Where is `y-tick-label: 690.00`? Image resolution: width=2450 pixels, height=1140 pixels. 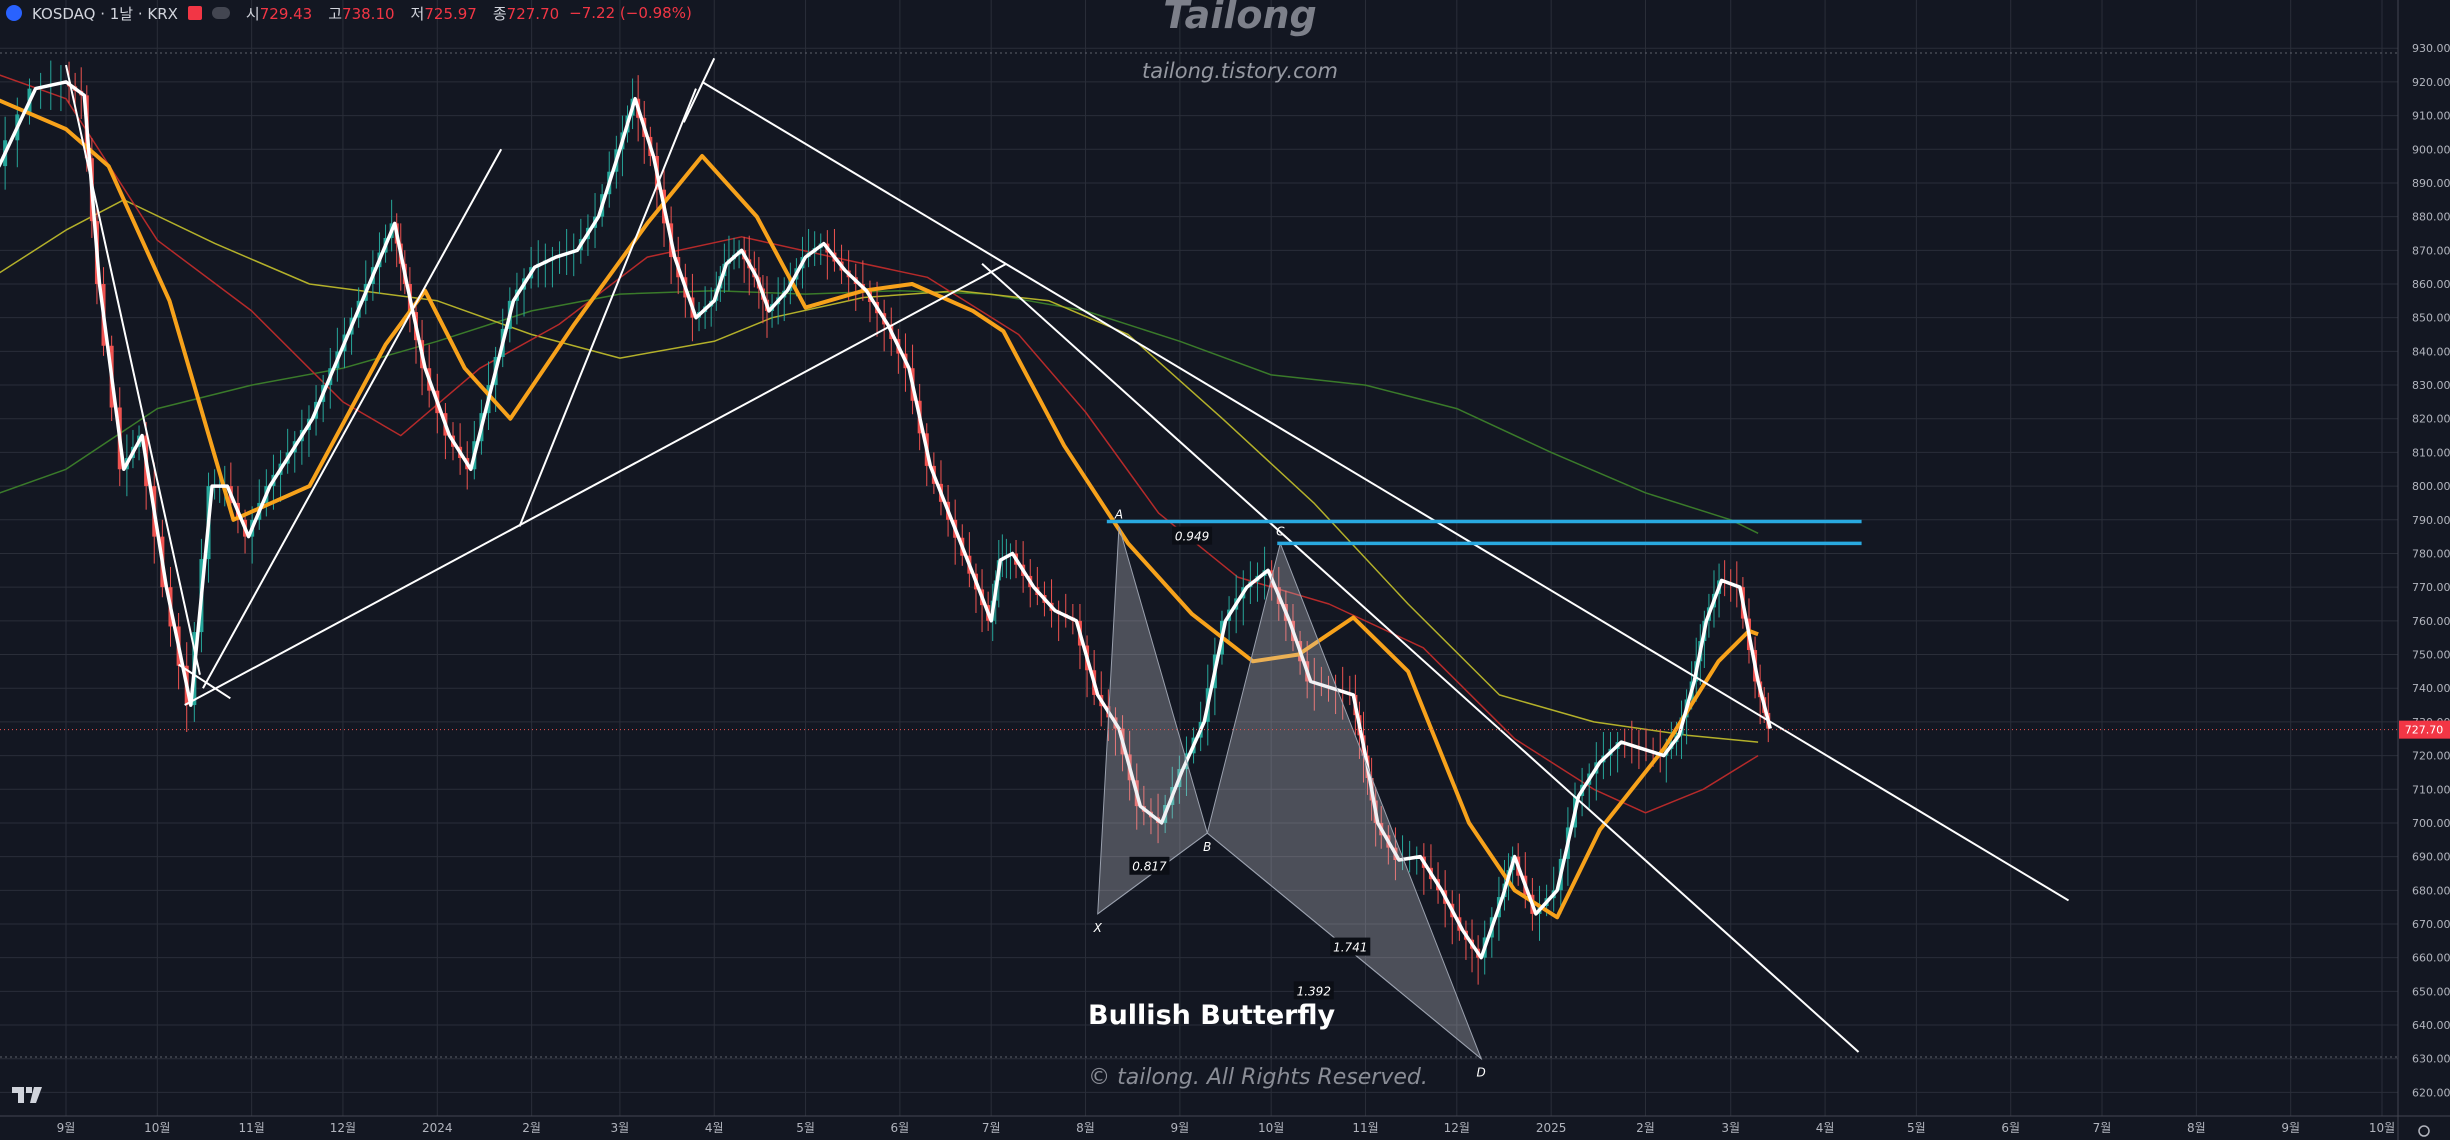
y-tick-label: 690.00 is located at coordinates (2431, 857).